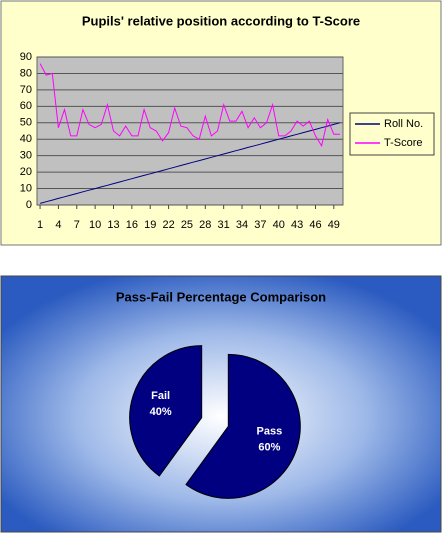  Describe the element at coordinates (26, 106) in the screenshot. I see `y-tick-label: 60` at that location.